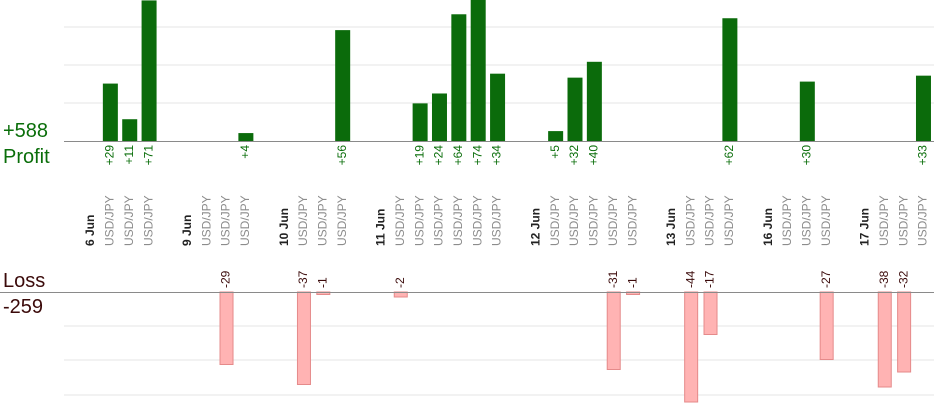  What do you see at coordinates (613, 279) in the screenshot?
I see `loss-value-label: -31` at bounding box center [613, 279].